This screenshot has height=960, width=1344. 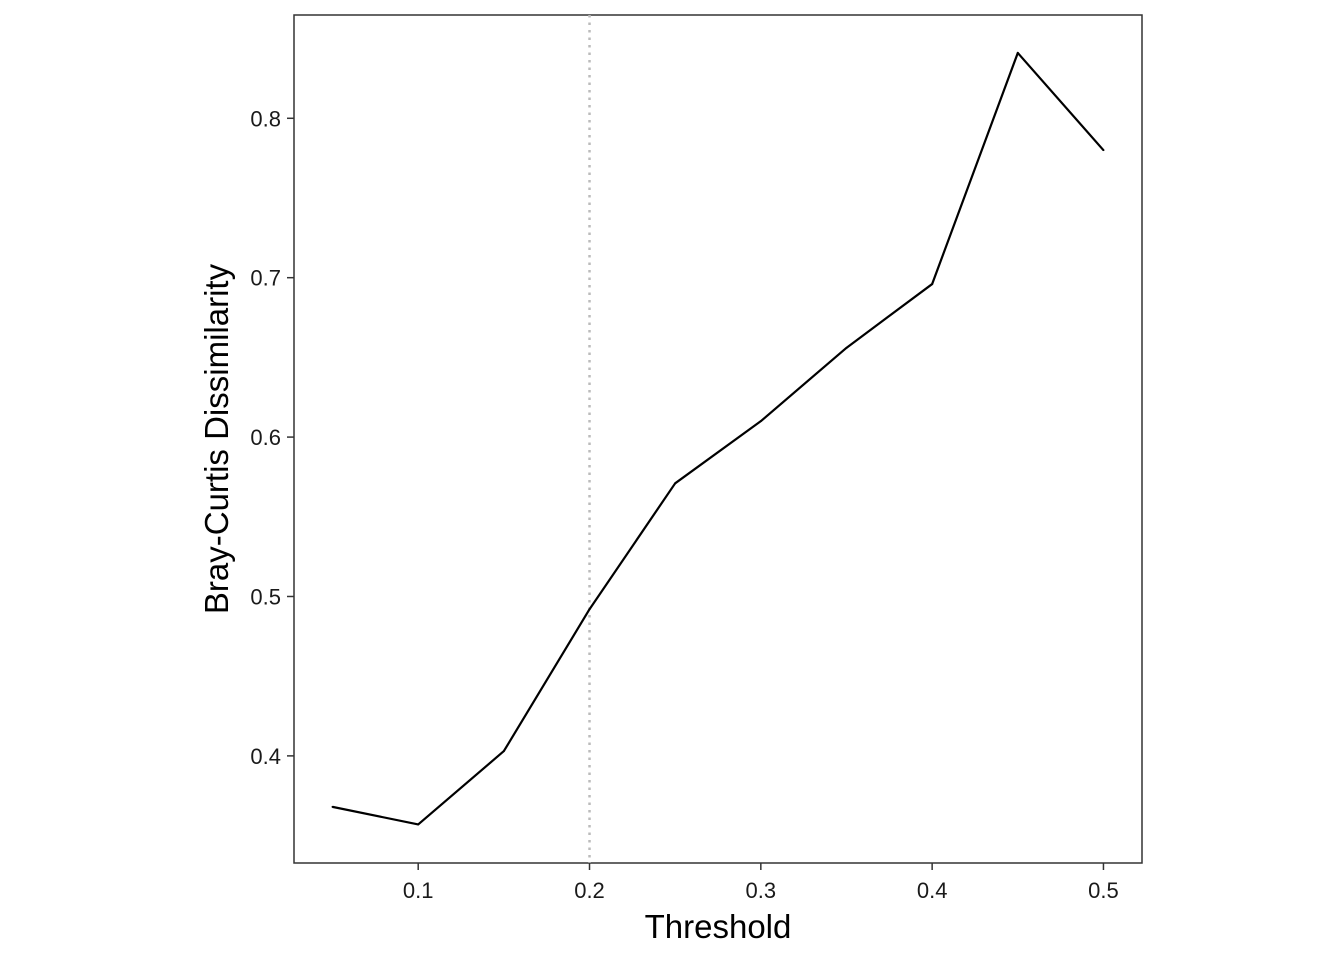 What do you see at coordinates (761, 890) in the screenshot?
I see `x-tick-label: 0.3` at bounding box center [761, 890].